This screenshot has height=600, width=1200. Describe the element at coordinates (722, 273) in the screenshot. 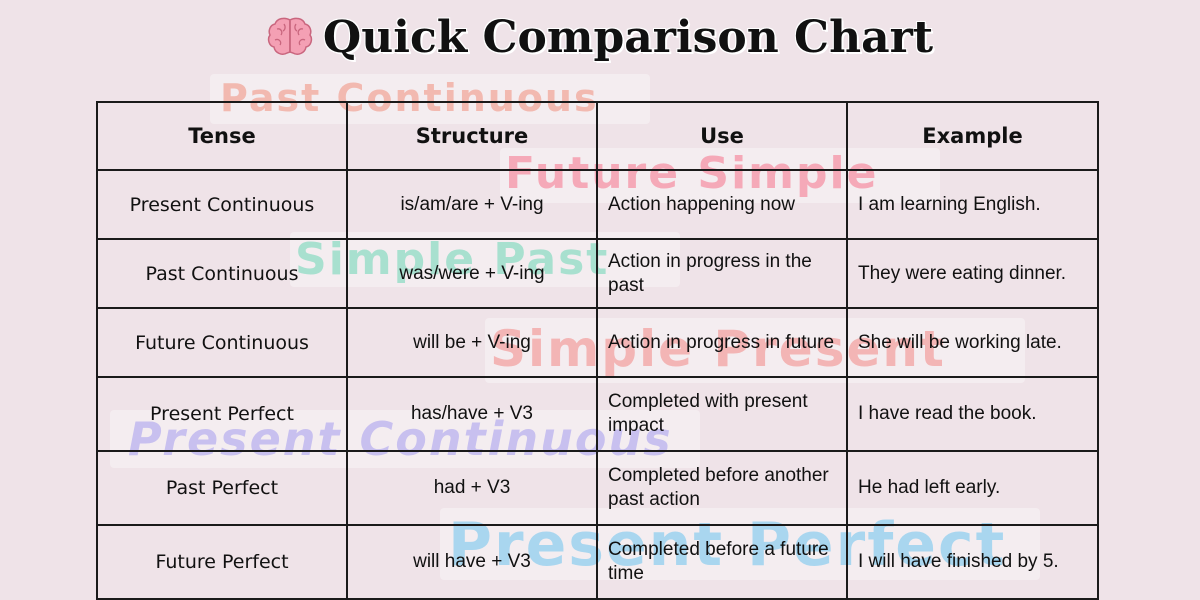

I see `cell-use: Action in progress in the past` at that location.